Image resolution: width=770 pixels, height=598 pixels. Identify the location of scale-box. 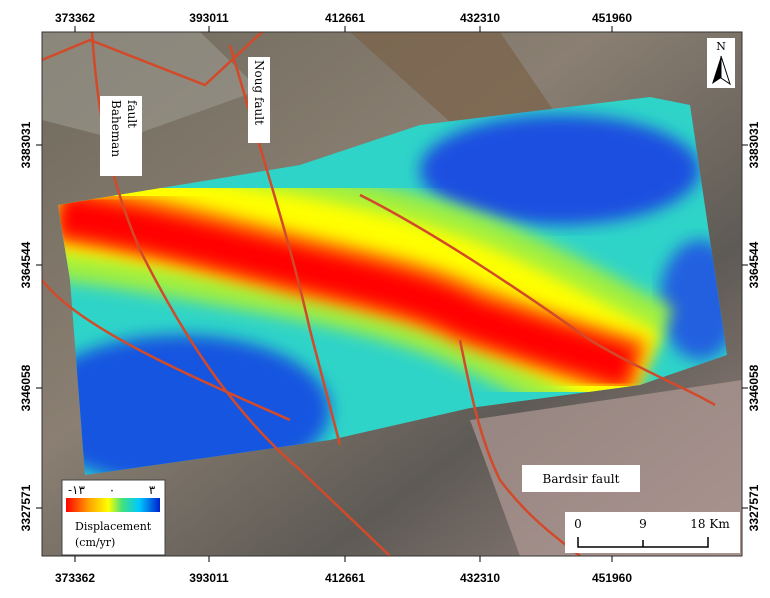
(652, 532).